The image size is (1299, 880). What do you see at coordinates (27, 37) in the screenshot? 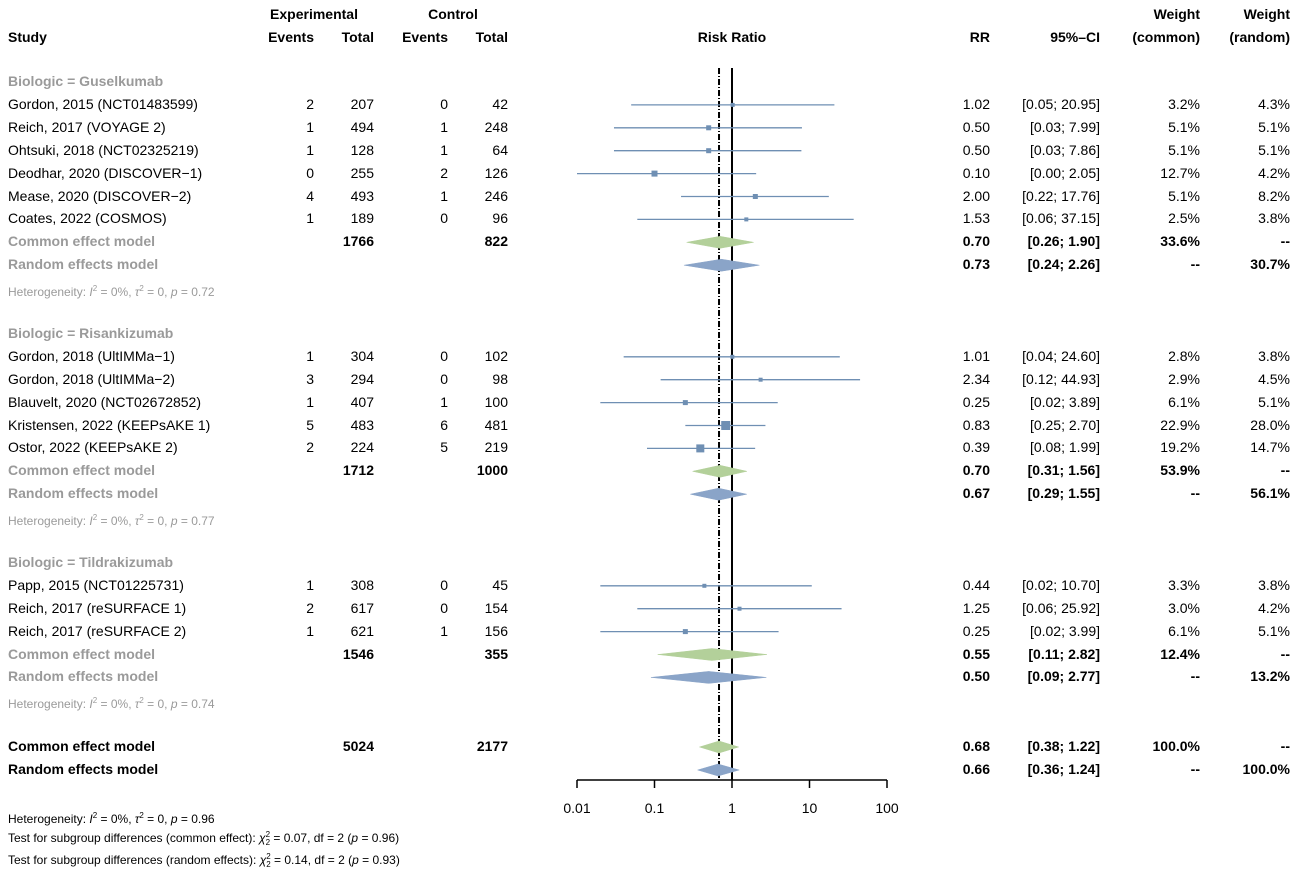
I see `study-header: Study` at bounding box center [27, 37].